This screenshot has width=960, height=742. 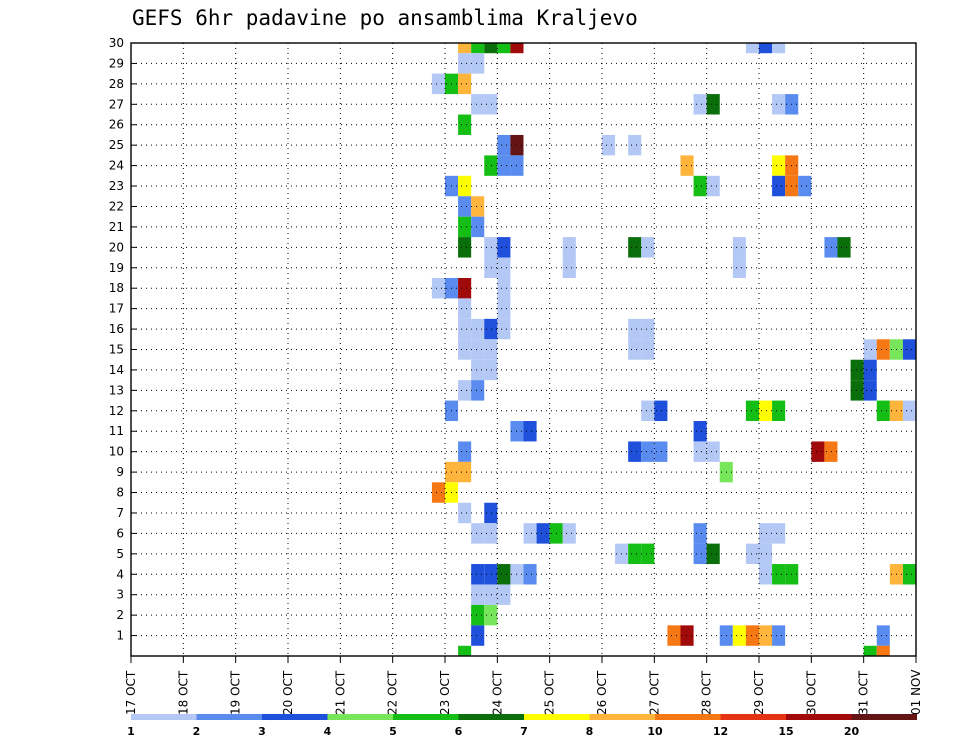 I want to click on legend-label: 10, so click(x=655, y=731).